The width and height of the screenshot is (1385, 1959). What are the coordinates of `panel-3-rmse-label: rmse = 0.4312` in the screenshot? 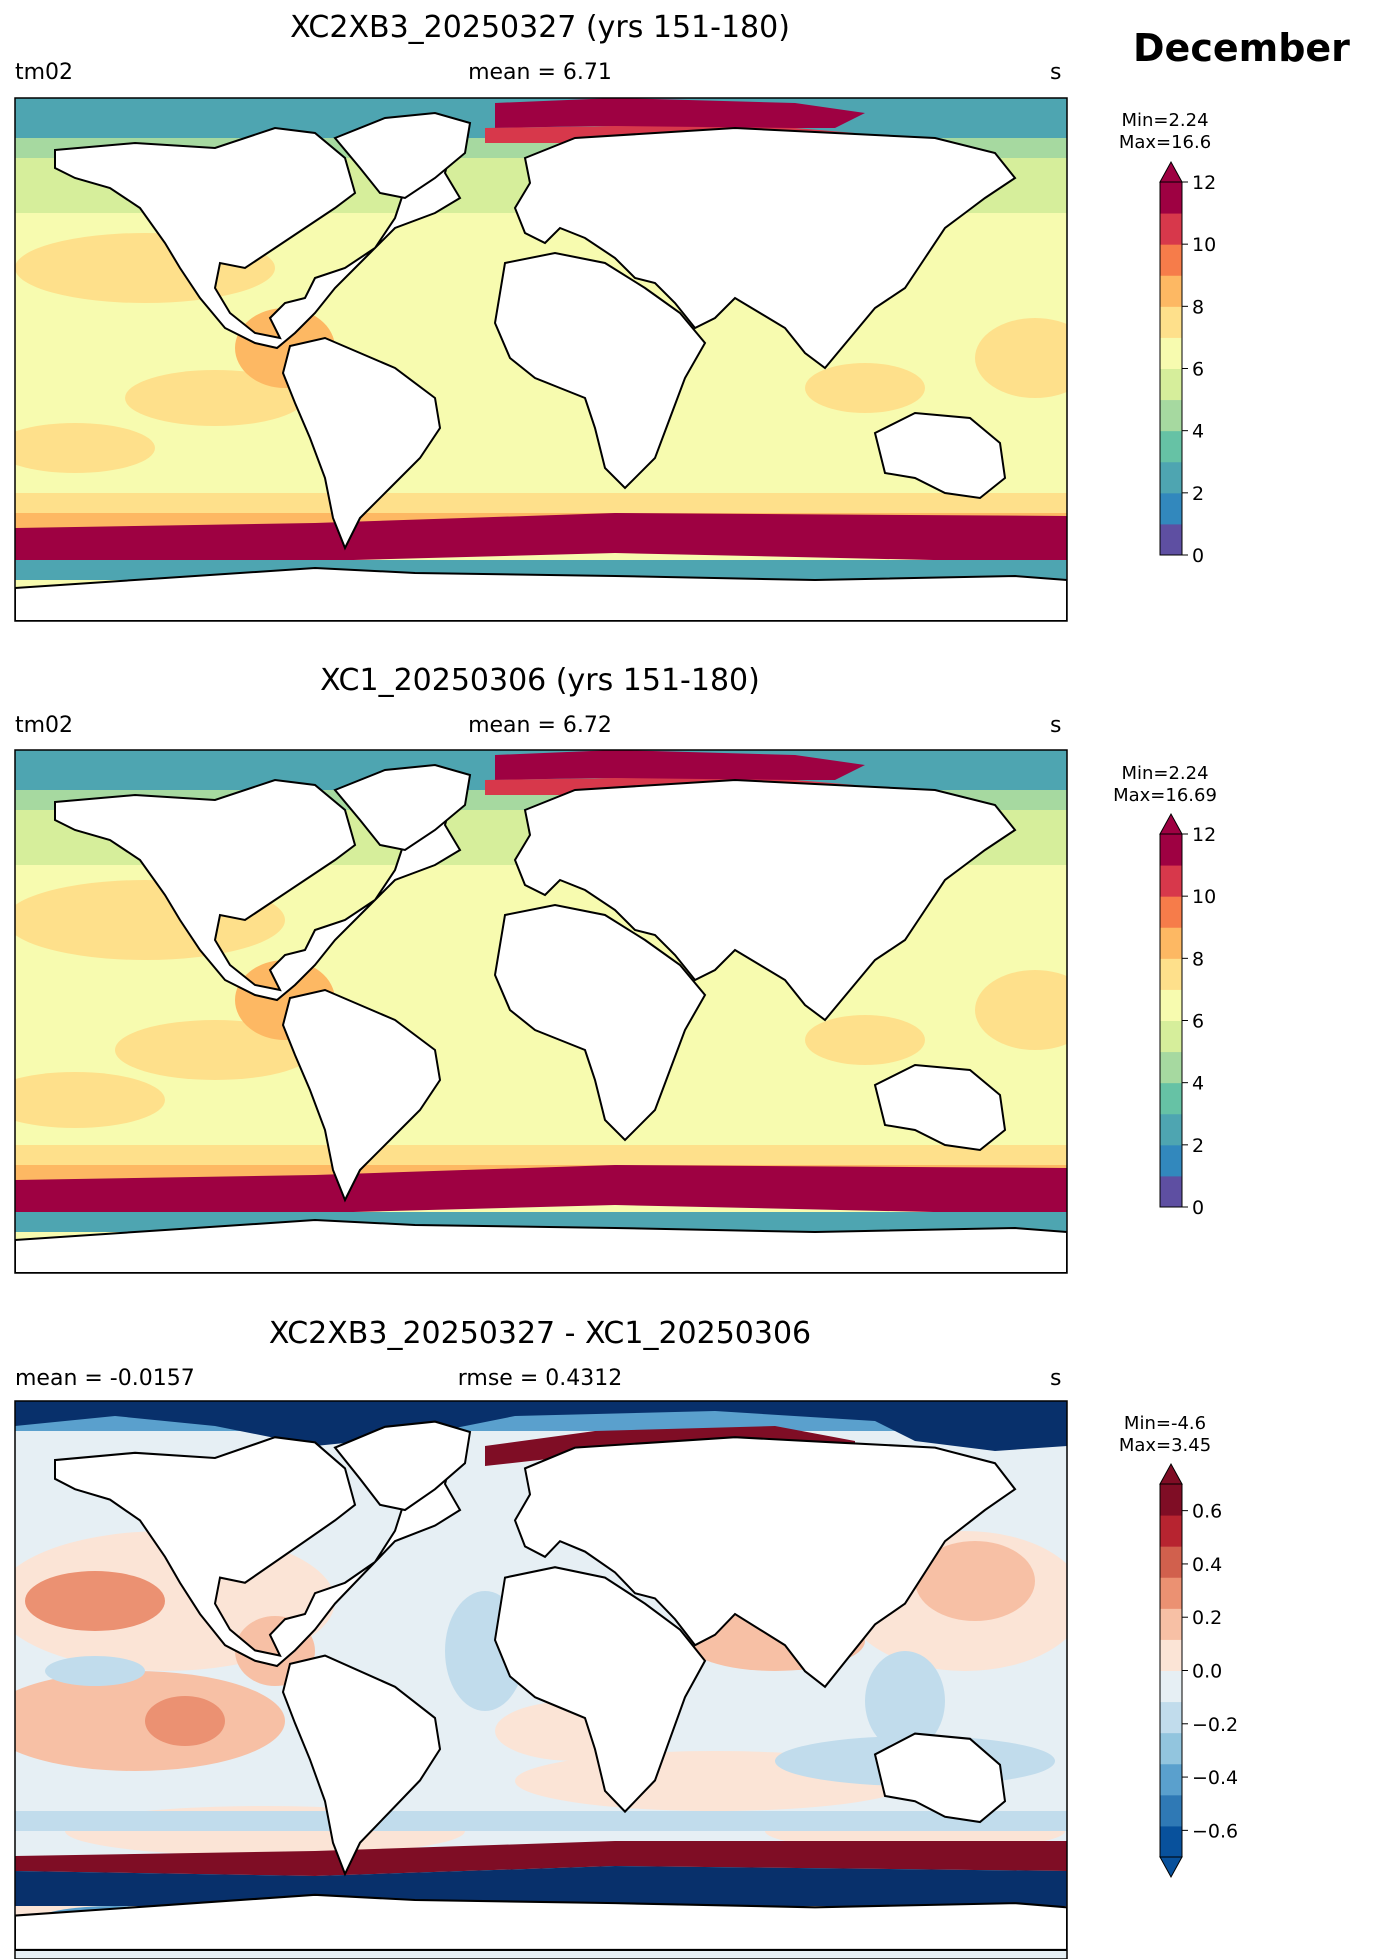 It's located at (540, 1378).